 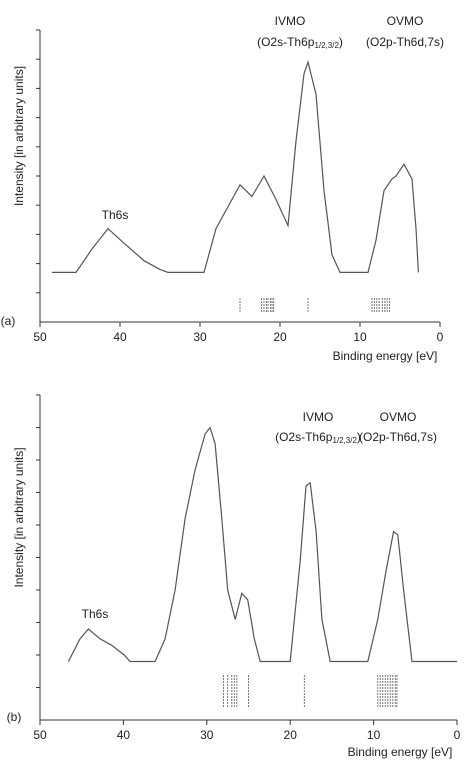 I want to click on panel-label: (a), so click(x=8, y=321).